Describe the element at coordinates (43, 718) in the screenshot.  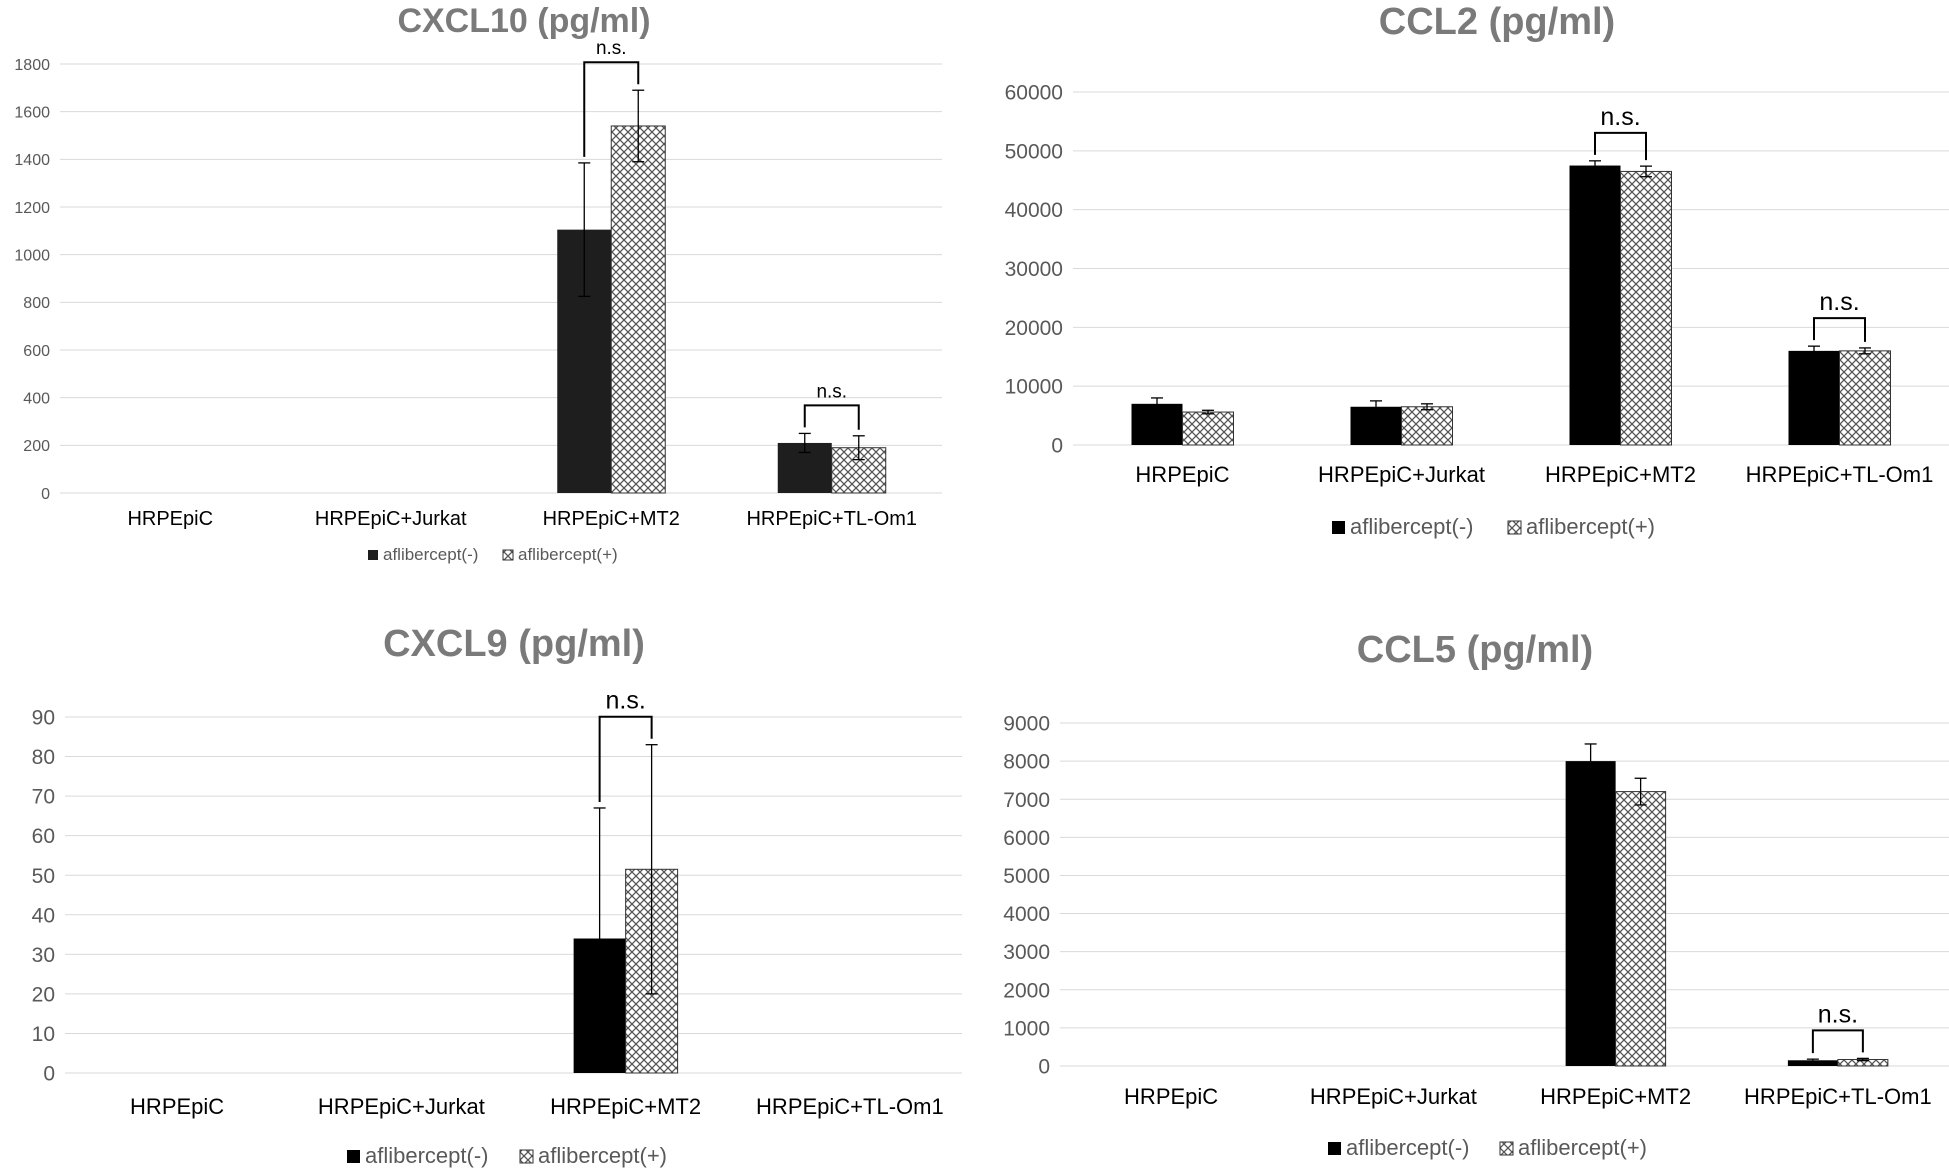
I see `y-tick-label: 90` at that location.